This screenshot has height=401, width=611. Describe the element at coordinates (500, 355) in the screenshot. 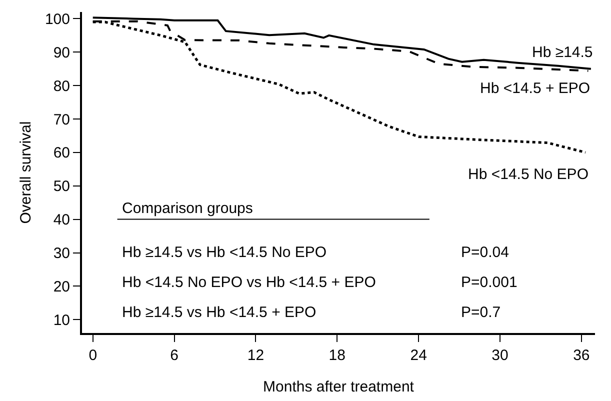

I see `x-tick-label: 30` at that location.